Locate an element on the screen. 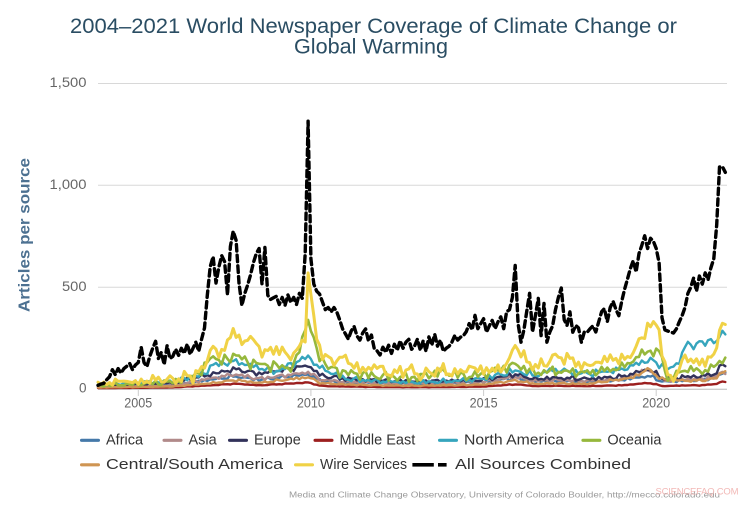 The width and height of the screenshot is (754, 508). svg-text: Middle East is located at coordinates (378, 440).